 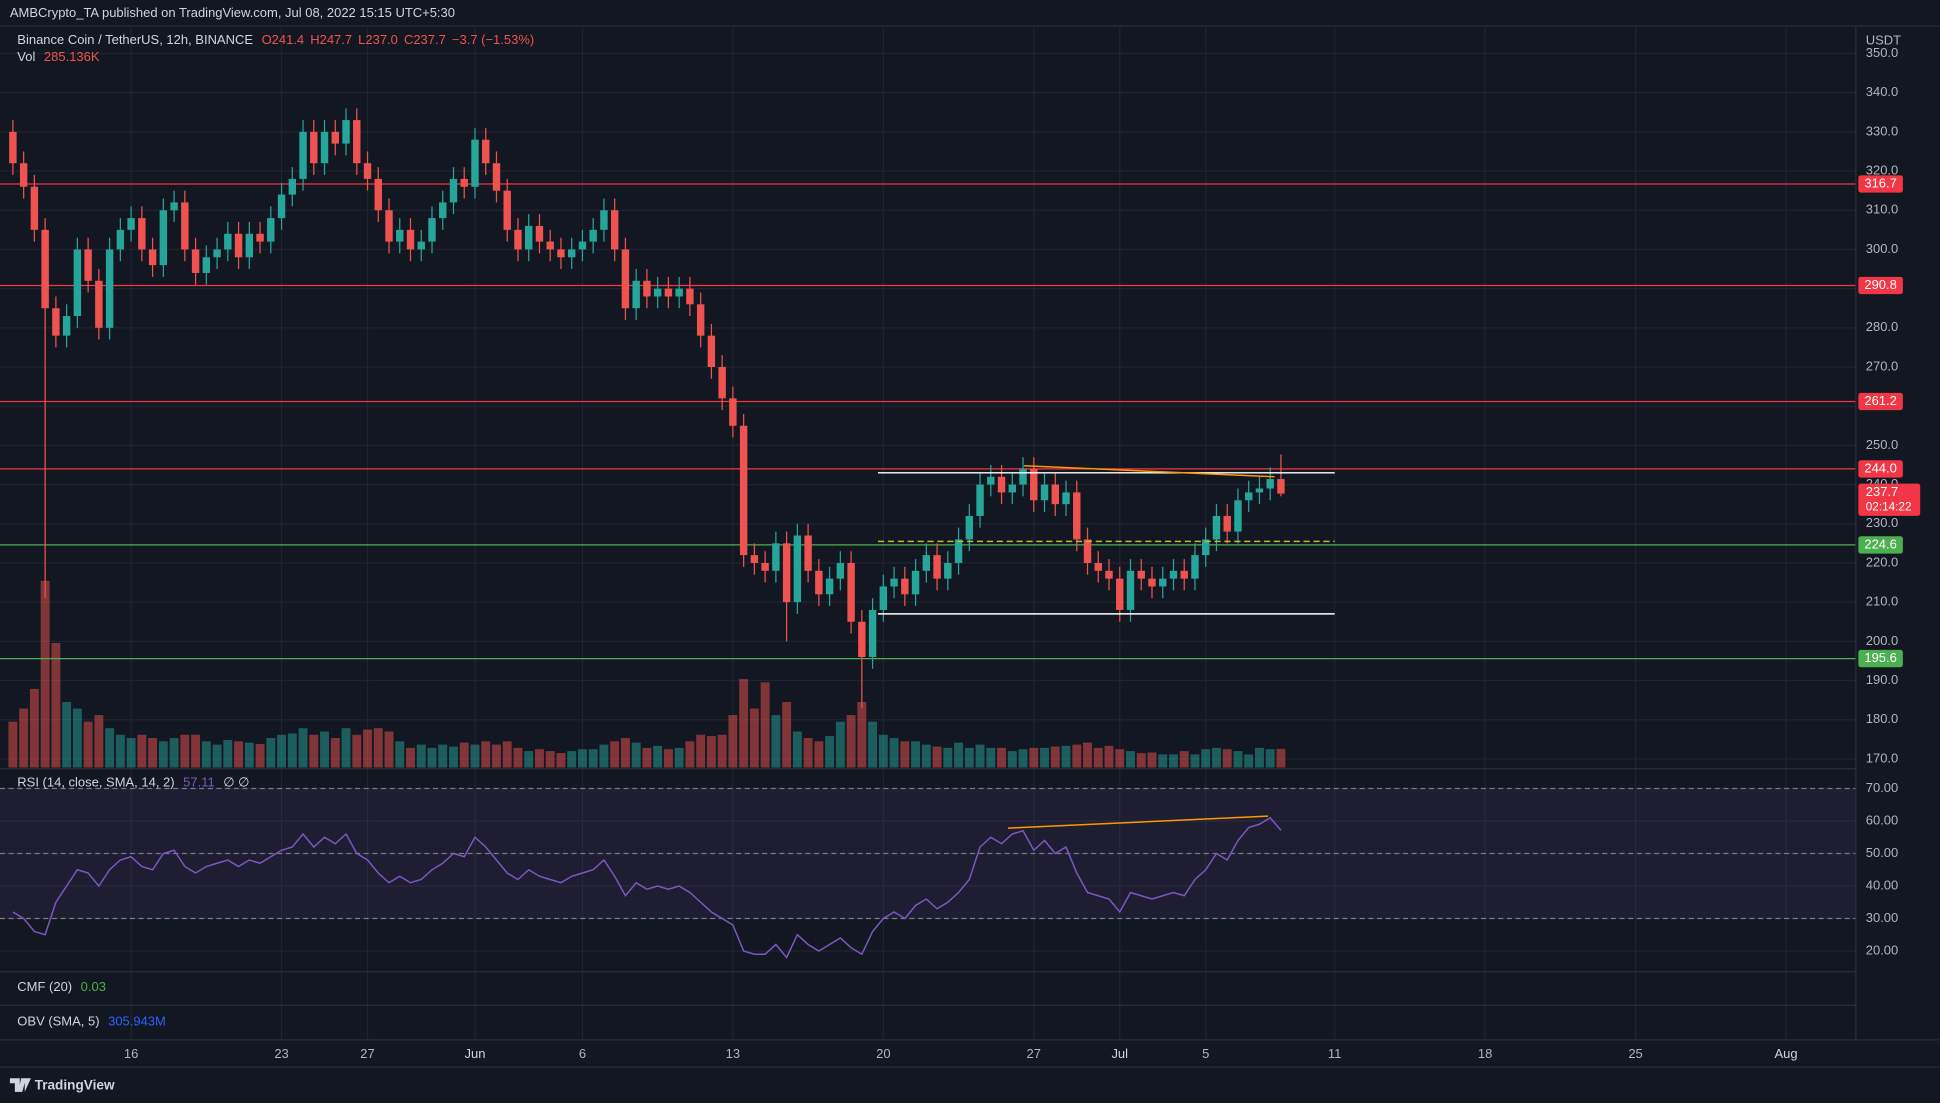 I want to click on volume, so click(x=647, y=674).